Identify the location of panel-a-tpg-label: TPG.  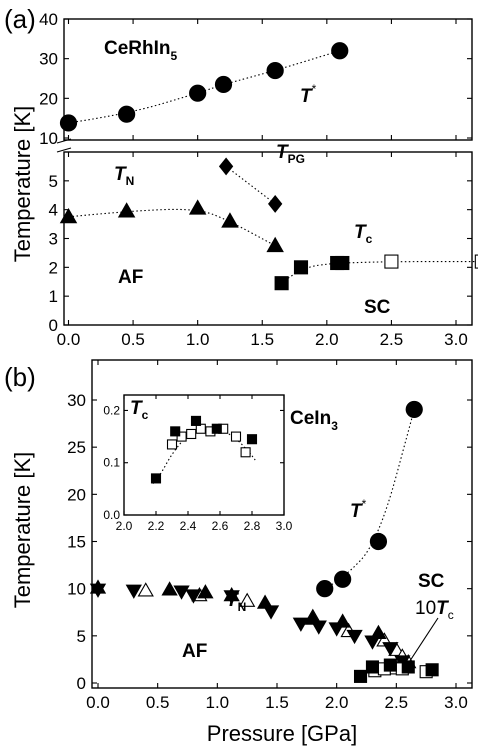
(290, 154).